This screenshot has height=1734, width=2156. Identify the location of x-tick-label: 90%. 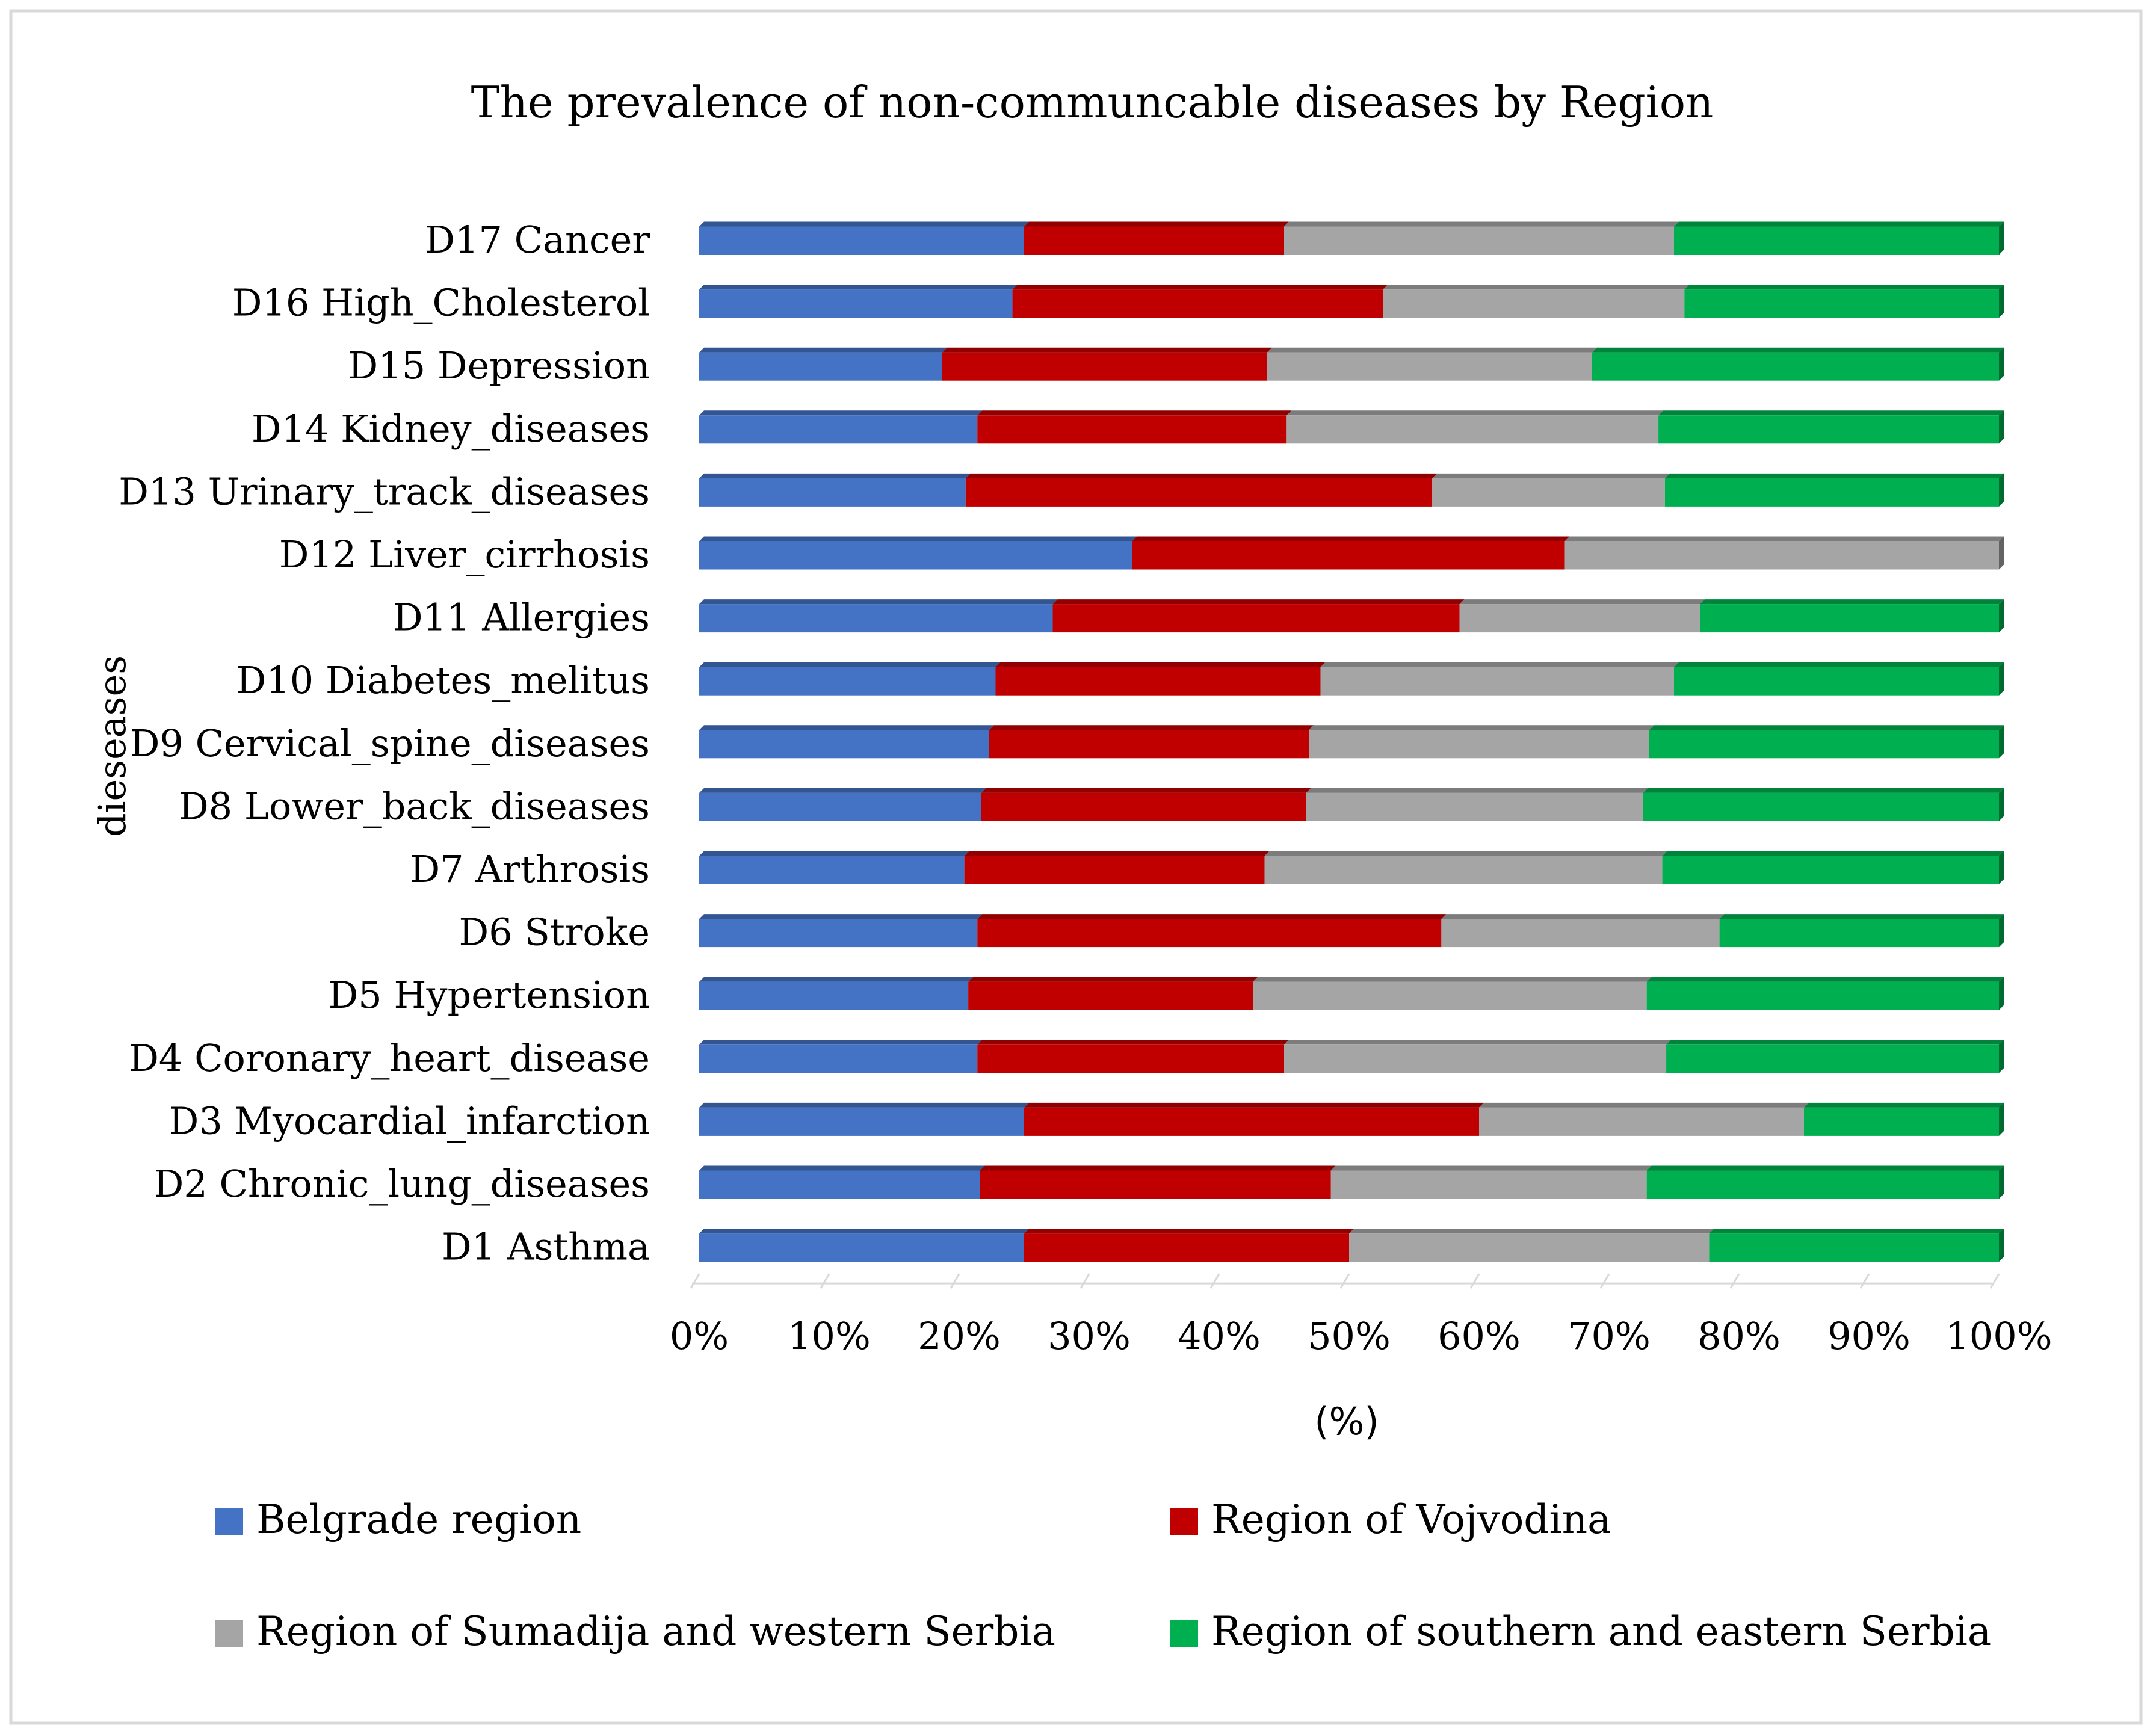
(1868, 1336).